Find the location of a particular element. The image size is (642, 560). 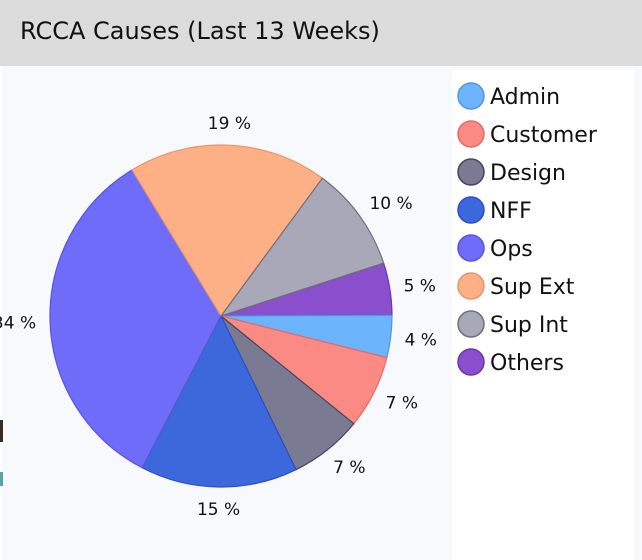

legend-label: Ops is located at coordinates (511, 249).